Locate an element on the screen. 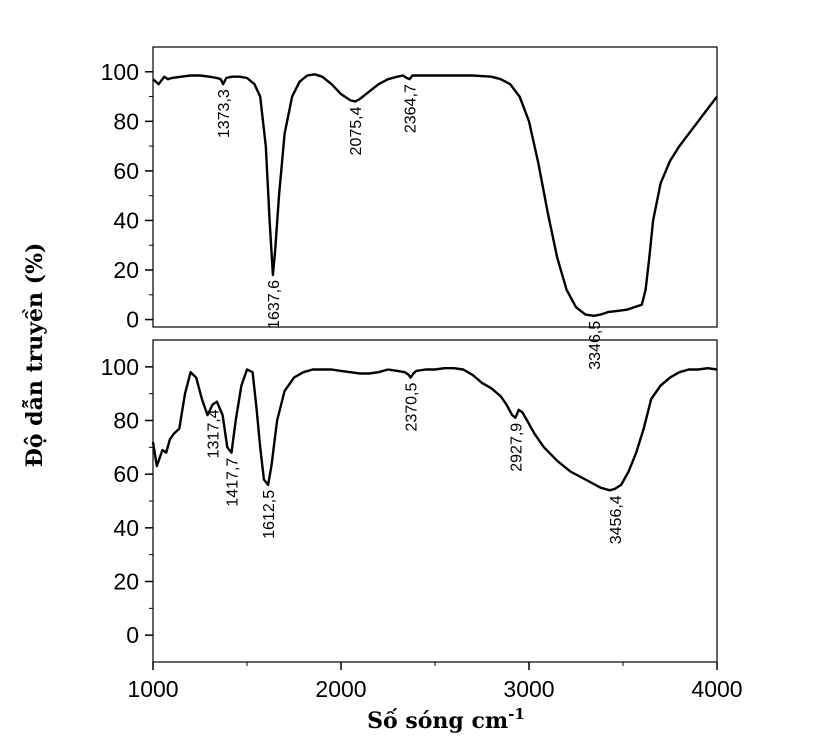  x-axis-title-text: Số sóng cm is located at coordinates (437, 721).